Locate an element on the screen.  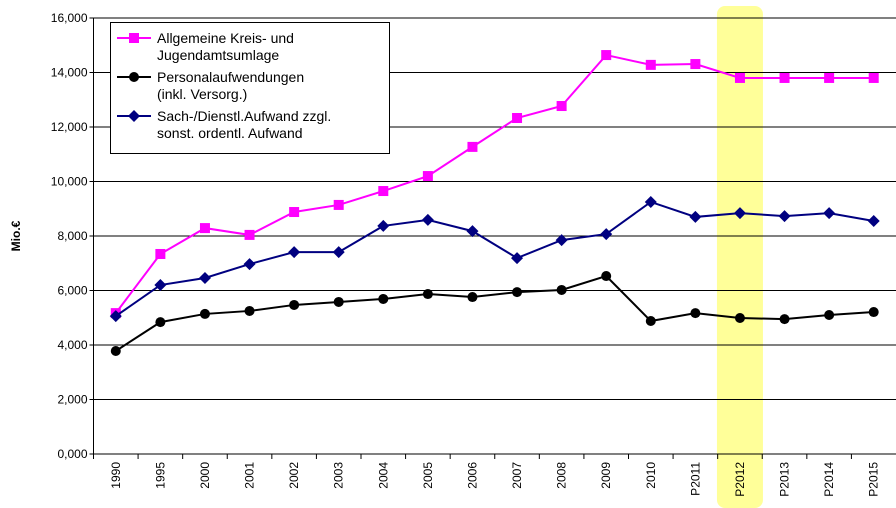
x-tick-label: P2012 is located at coordinates (740, 479).